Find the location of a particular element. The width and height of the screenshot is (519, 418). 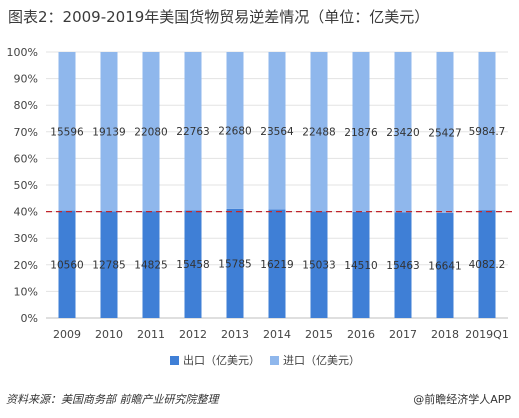

data-label-export: 16219 is located at coordinates (276, 265).